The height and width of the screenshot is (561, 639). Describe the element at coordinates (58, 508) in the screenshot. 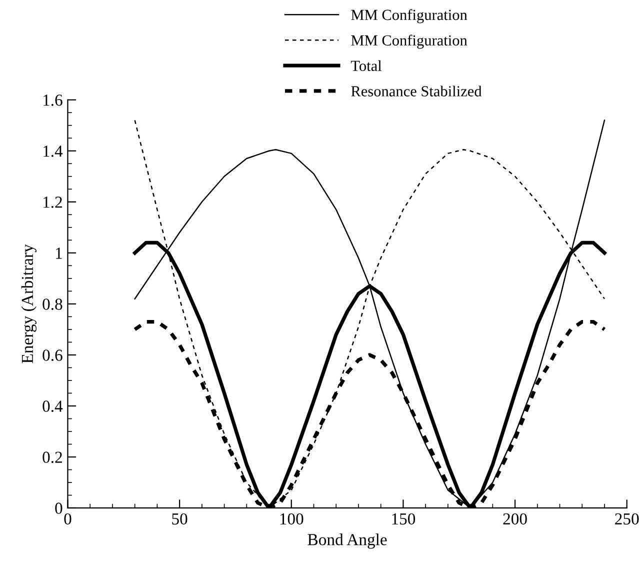

I see `y-tick-label: 0` at that location.